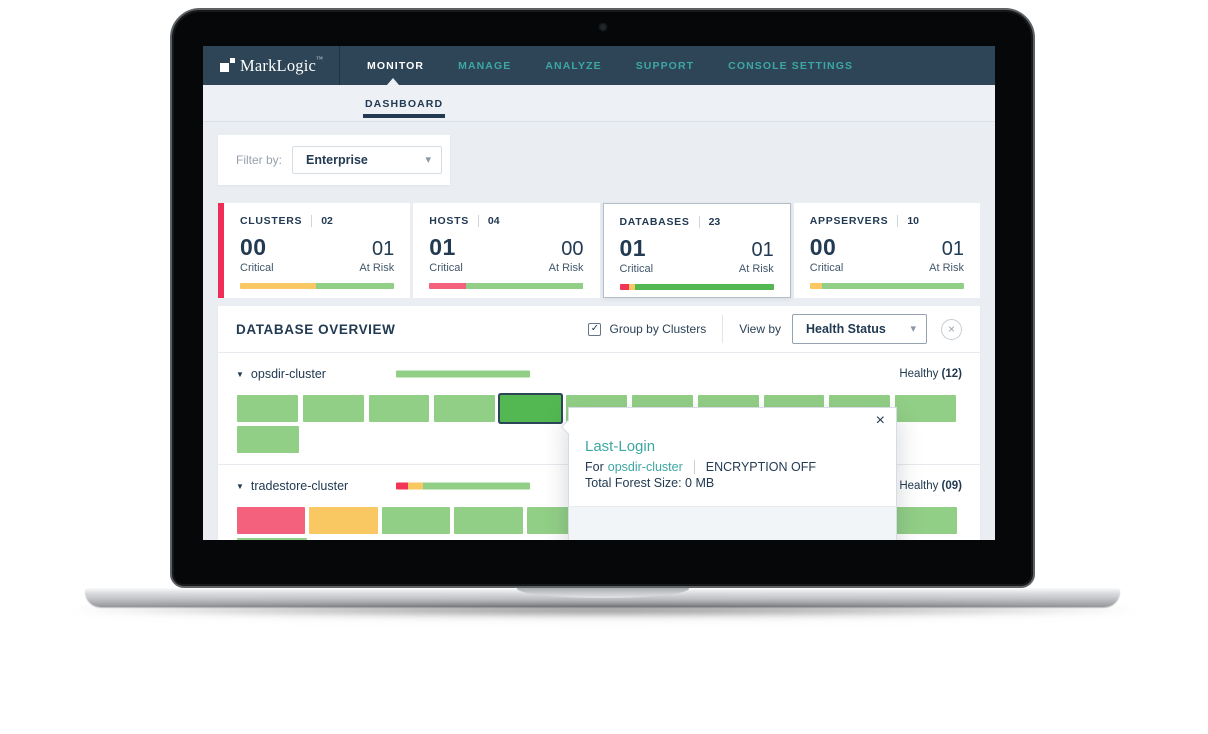 This screenshot has height=734, width=1208. Describe the element at coordinates (343, 520) in the screenshot. I see `db-tile-atrisk` at that location.